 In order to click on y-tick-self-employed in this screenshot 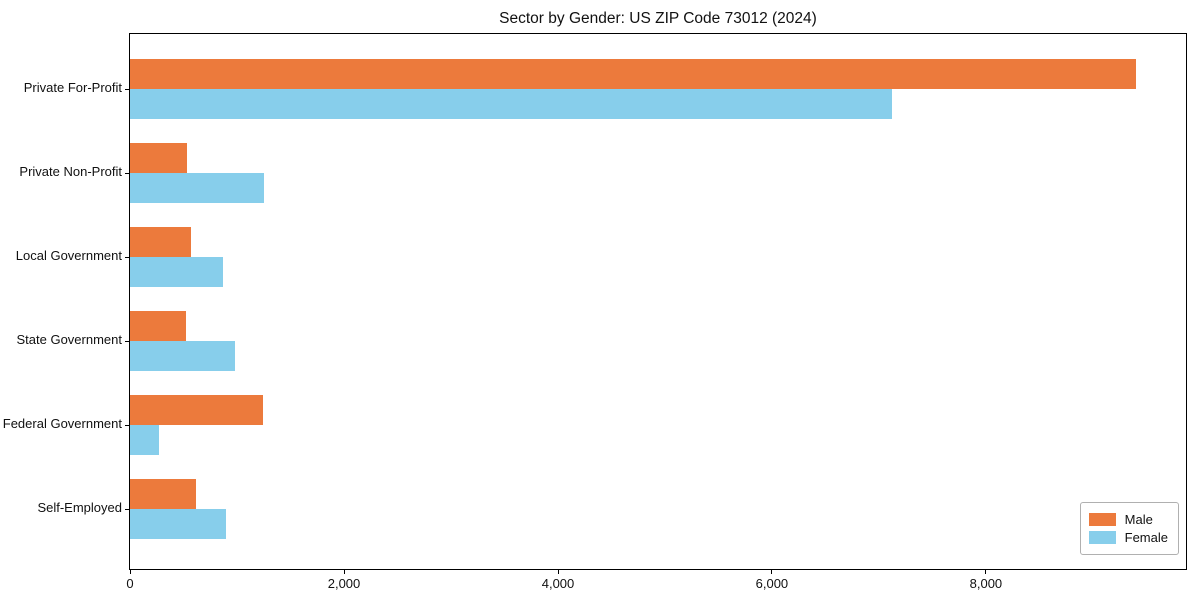, I will do `click(127, 509)`.